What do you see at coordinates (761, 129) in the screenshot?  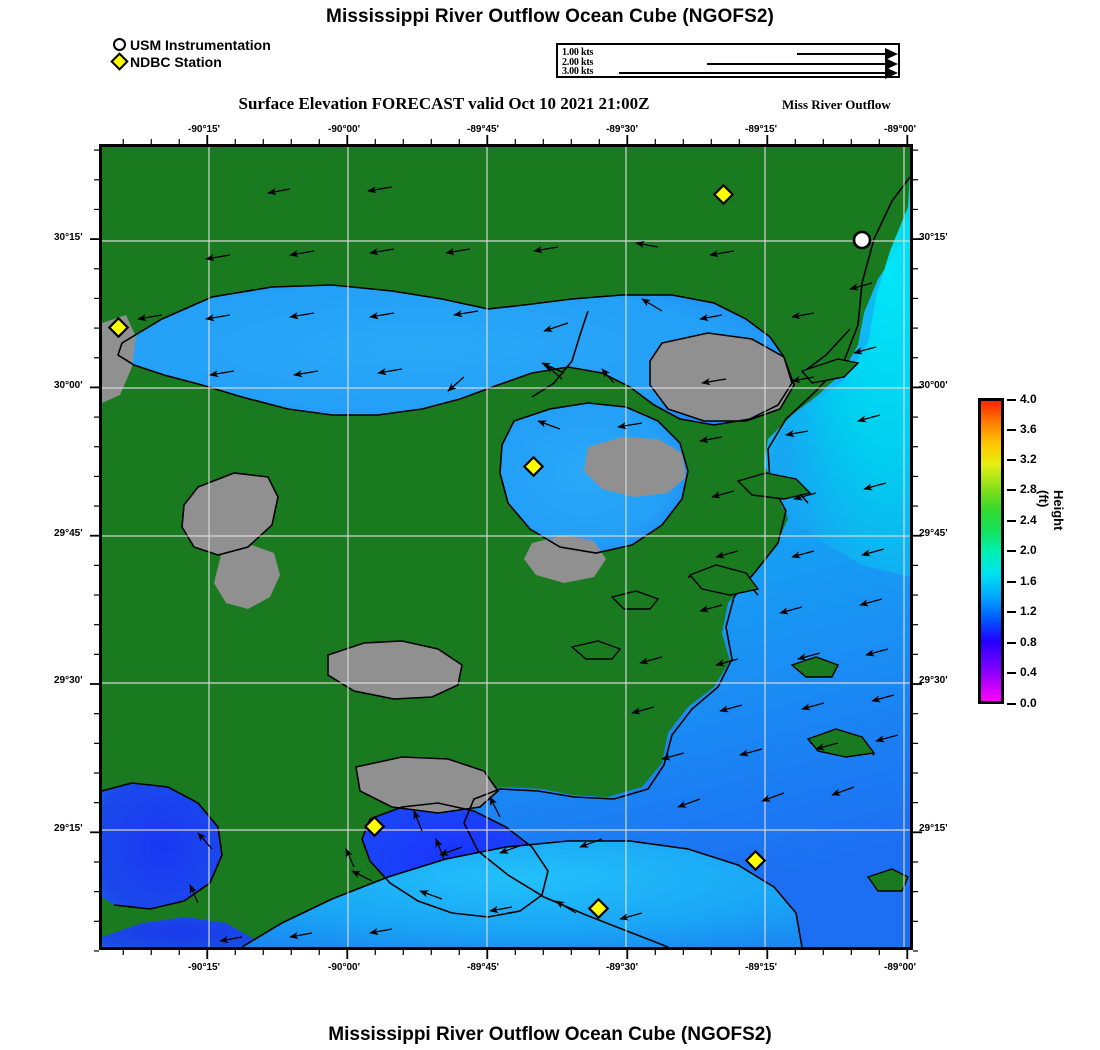 I see `x-tick-label-top: -89°15'` at bounding box center [761, 129].